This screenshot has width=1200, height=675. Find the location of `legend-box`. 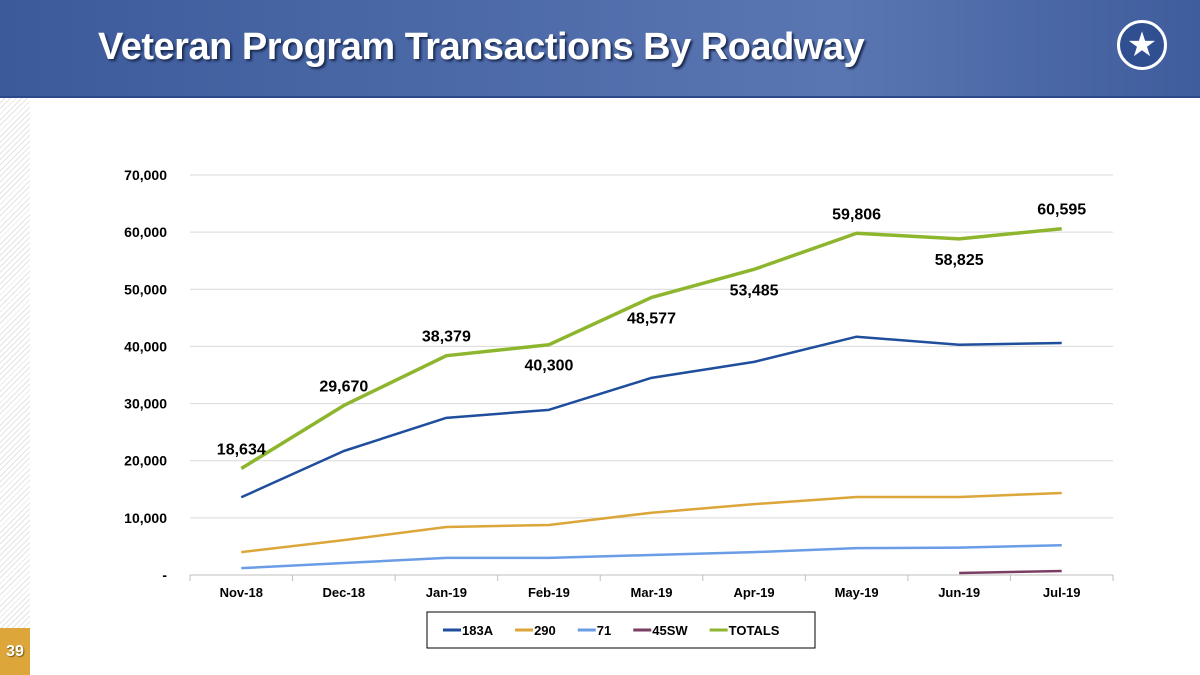

legend-box is located at coordinates (621, 630).